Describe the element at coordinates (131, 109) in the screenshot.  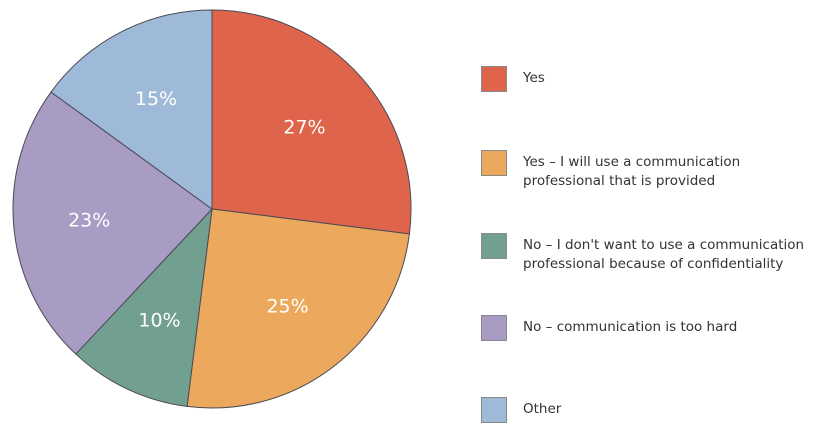
I see `pie-slice-other` at that location.